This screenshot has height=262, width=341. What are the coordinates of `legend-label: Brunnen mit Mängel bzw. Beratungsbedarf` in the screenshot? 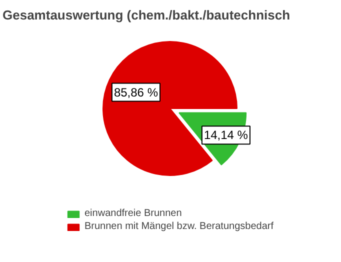 It's located at (179, 226).